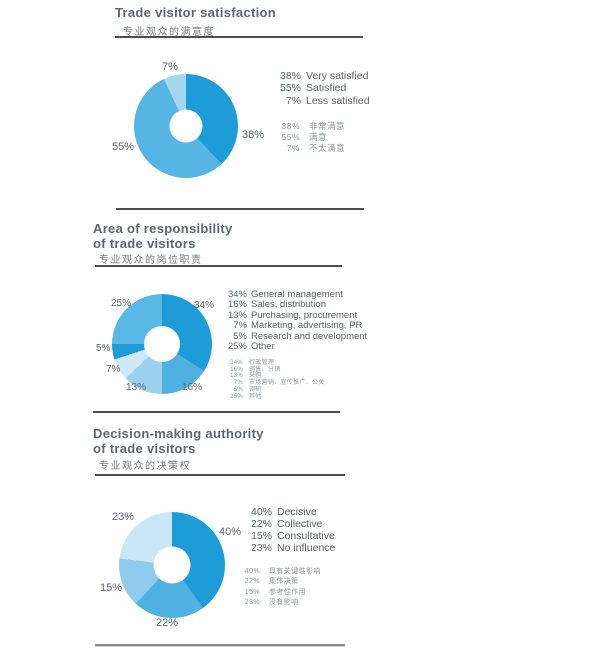  What do you see at coordinates (220, 475) in the screenshot?
I see `section3-header-rule` at bounding box center [220, 475].